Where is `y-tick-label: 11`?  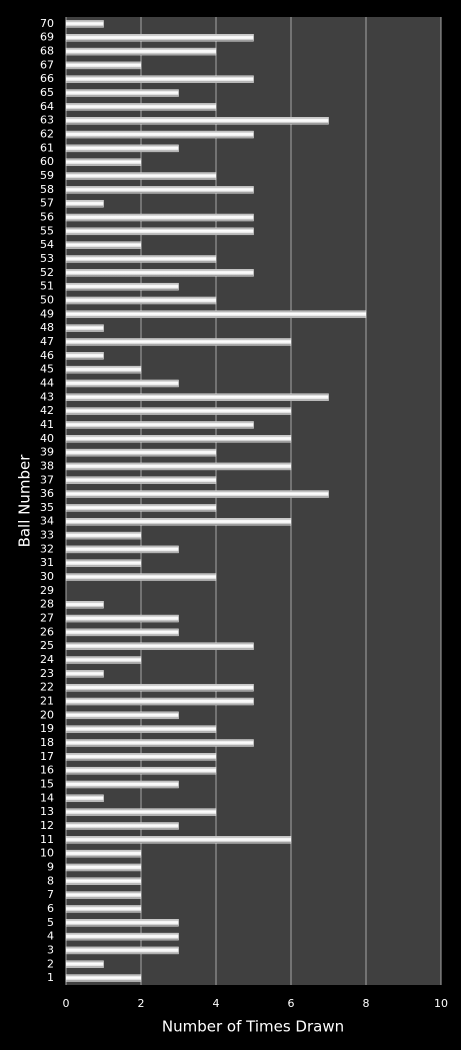
y-tick-label: 11 is located at coordinates (47, 839).